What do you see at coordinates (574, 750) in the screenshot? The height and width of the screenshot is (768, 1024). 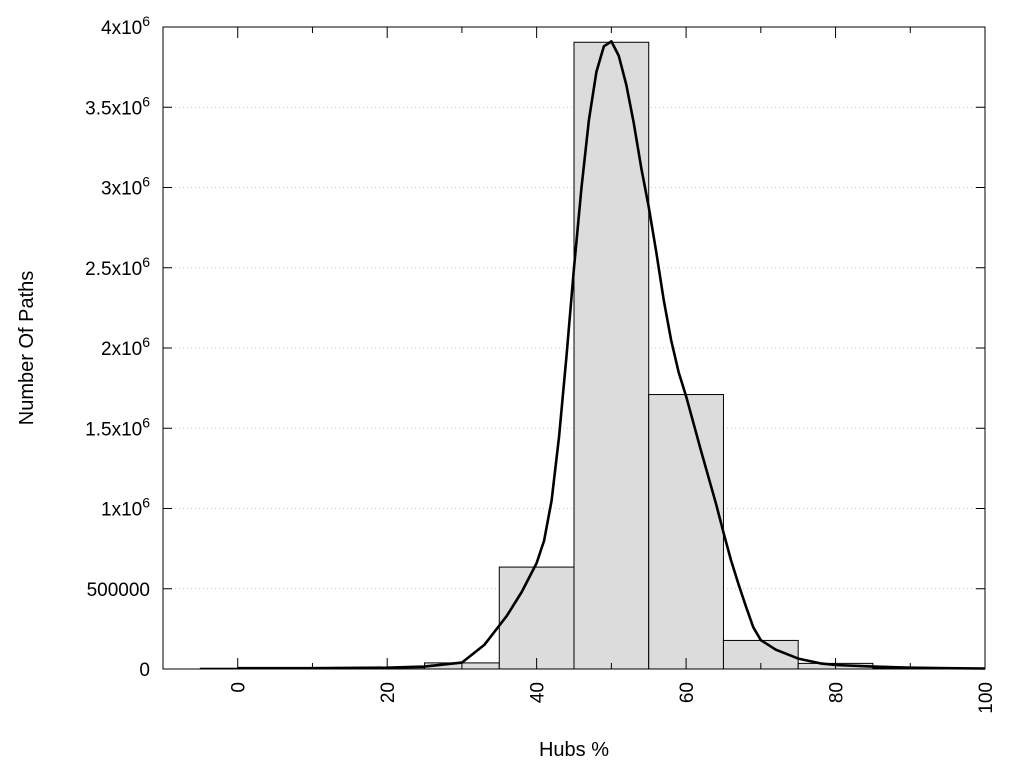 I see `x-axis-title: Hubs %` at bounding box center [574, 750].